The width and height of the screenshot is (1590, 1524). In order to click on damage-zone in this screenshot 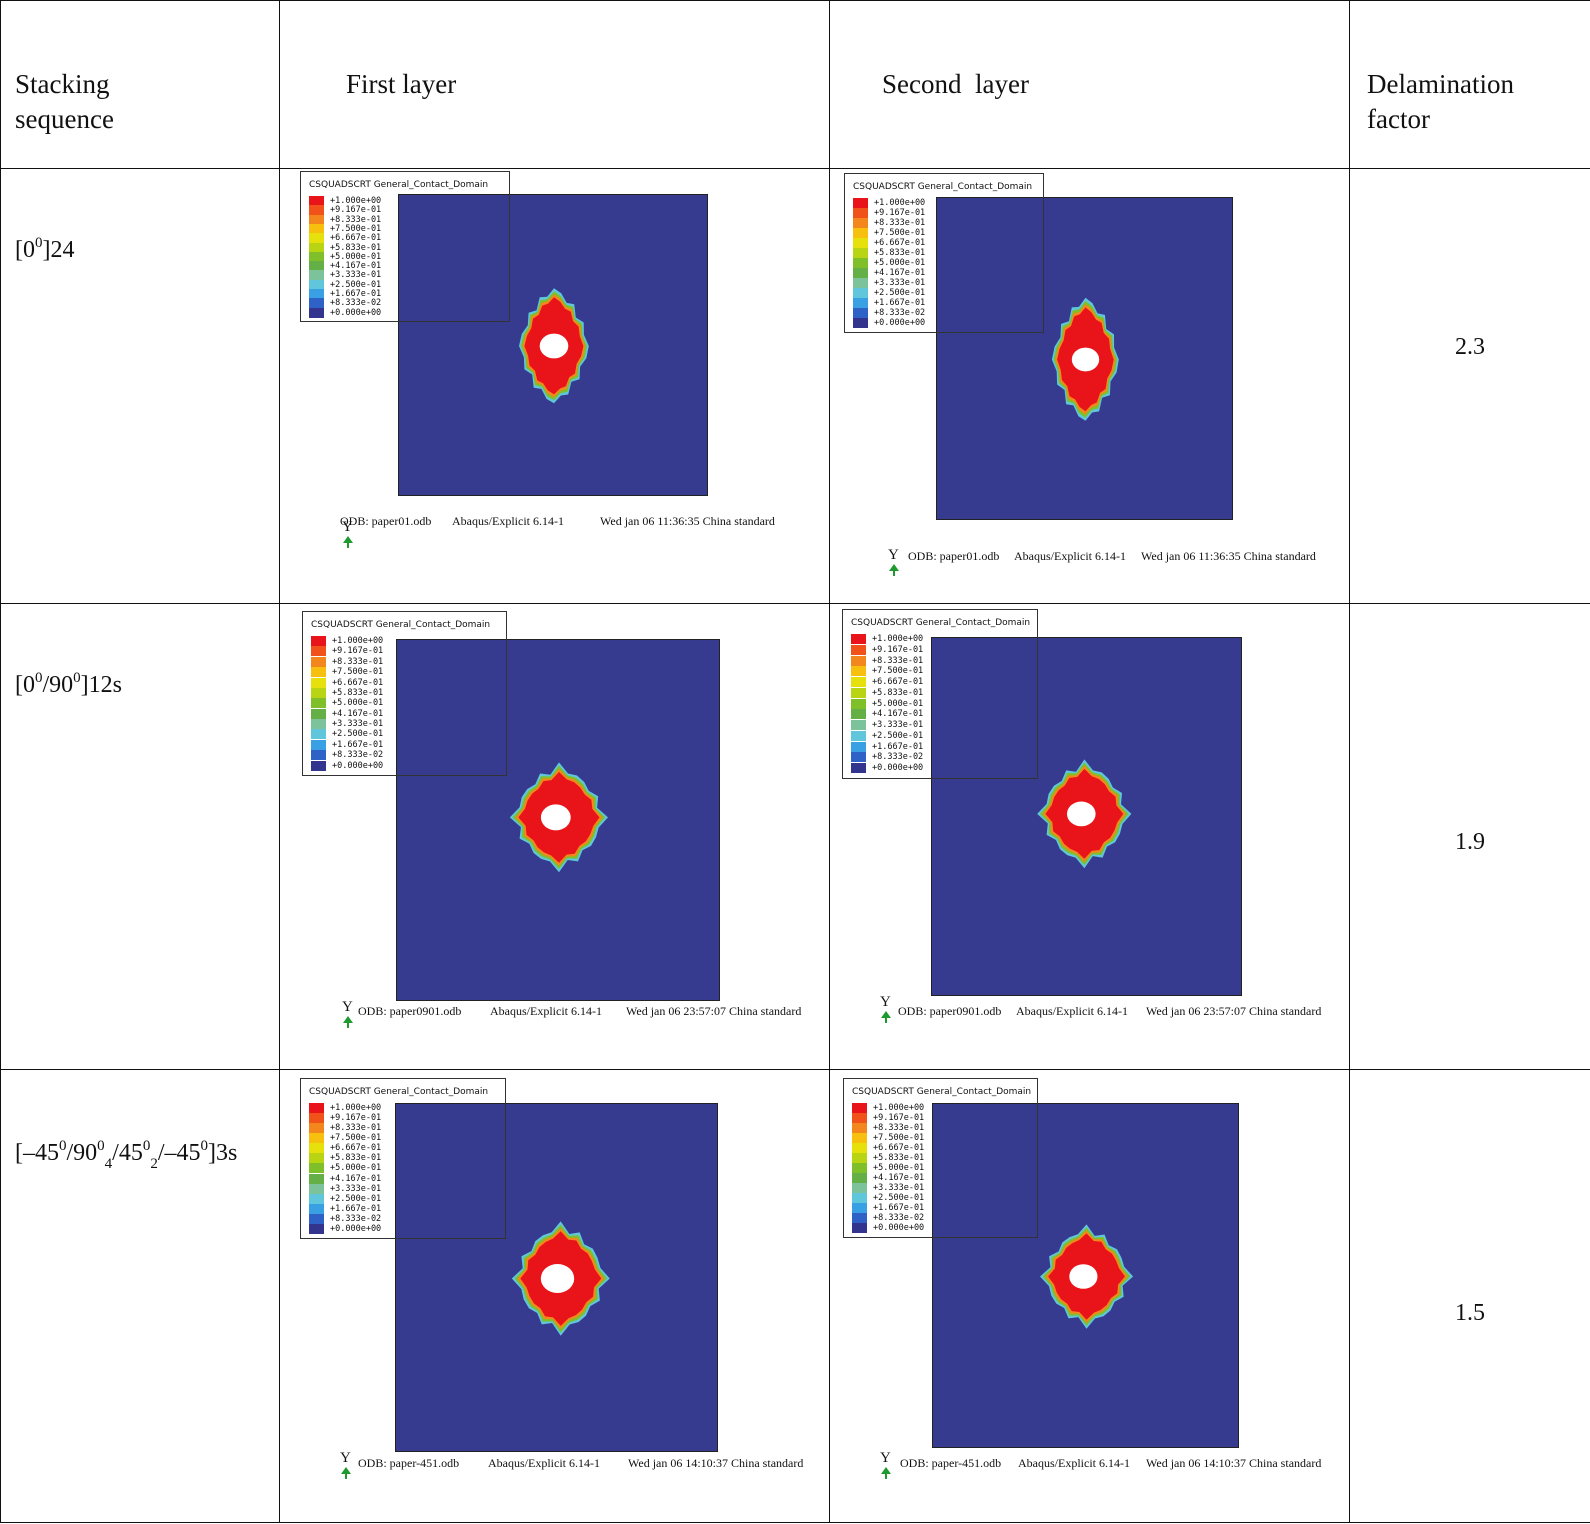, I will do `click(1084, 814)`.